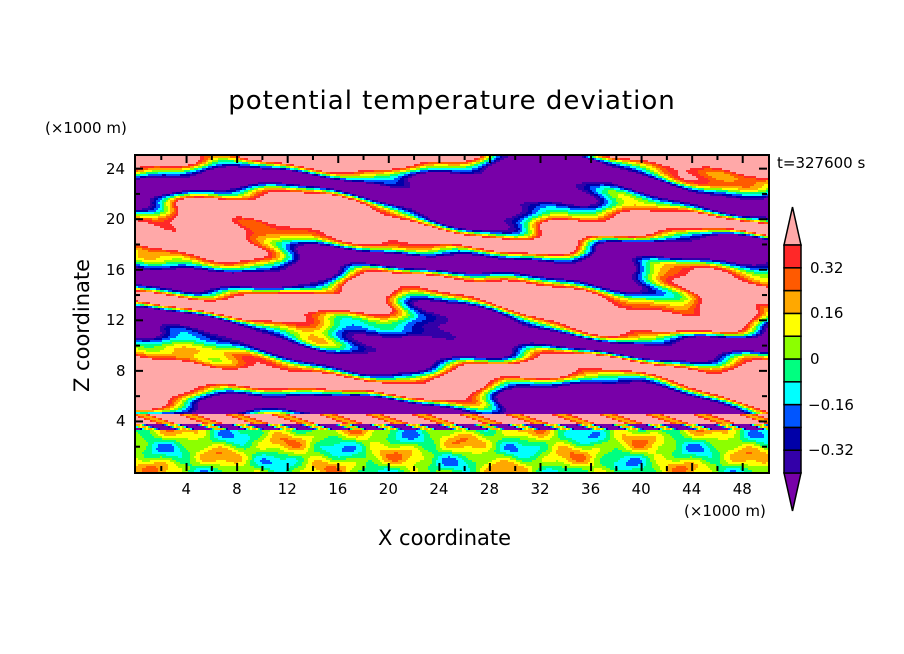 The height and width of the screenshot is (654, 904). I want to click on x-tick-label: 28, so click(489, 489).